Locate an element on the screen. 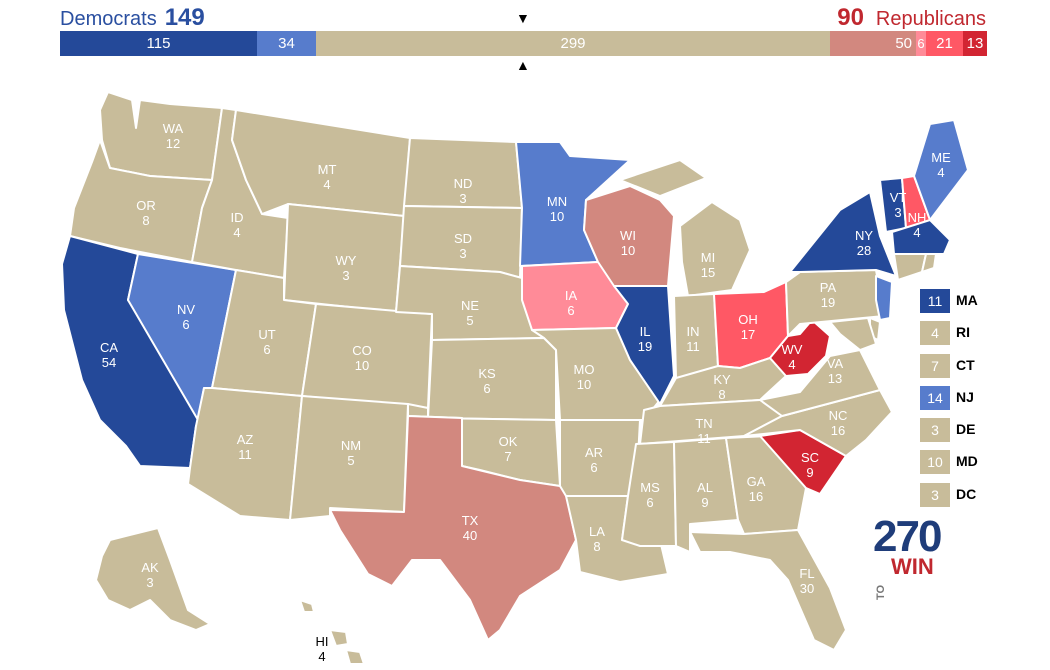  state-ev-va: 13 is located at coordinates (835, 378).